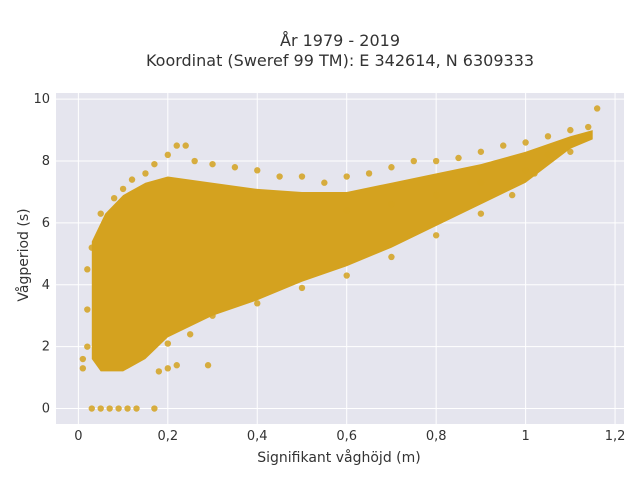 Image resolution: width=640 pixels, height=480 pixels. I want to click on y-tick-label: 8, so click(46, 161).